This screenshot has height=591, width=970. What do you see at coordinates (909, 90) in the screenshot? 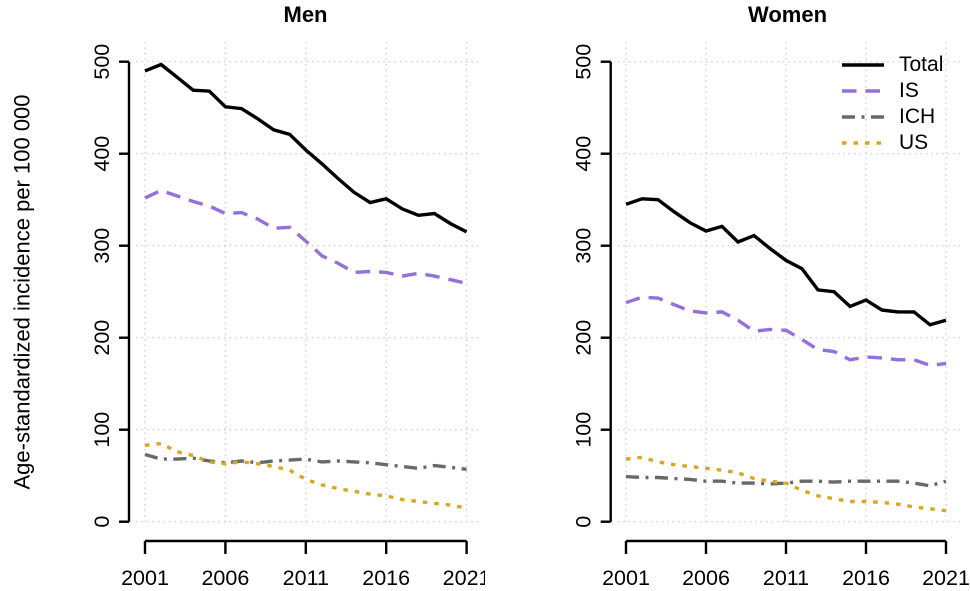
I see `legend-label-is: IS` at bounding box center [909, 90].